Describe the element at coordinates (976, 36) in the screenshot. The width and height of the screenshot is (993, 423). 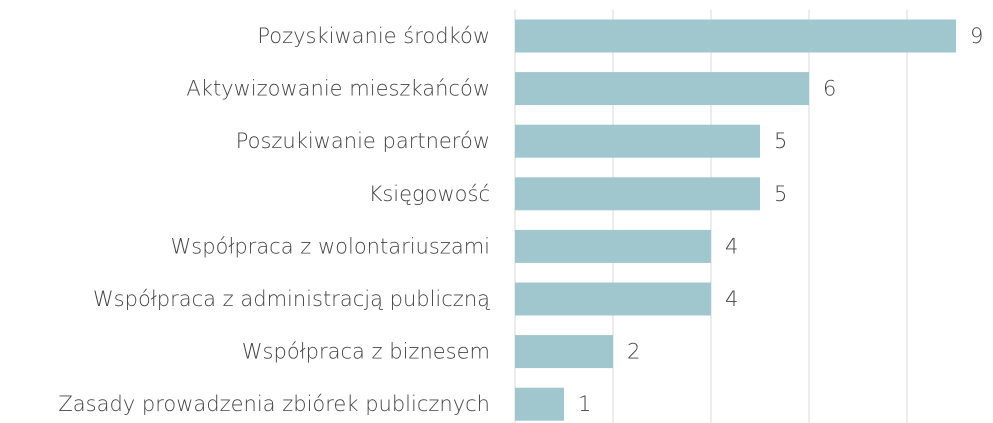
I see `data-label: 9` at that location.